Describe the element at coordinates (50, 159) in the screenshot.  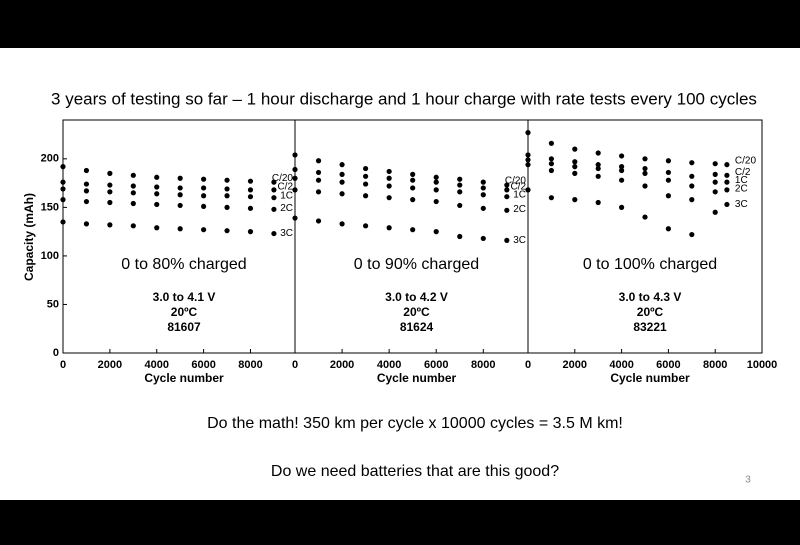
I see `y-tick-label: 200` at that location.